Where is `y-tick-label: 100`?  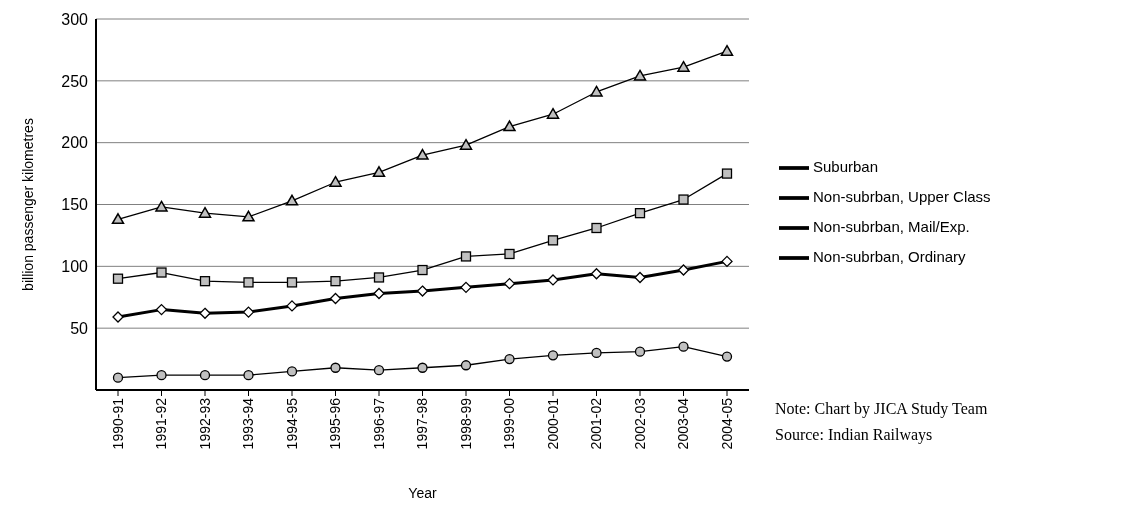 y-tick-label: 100 is located at coordinates (75, 267).